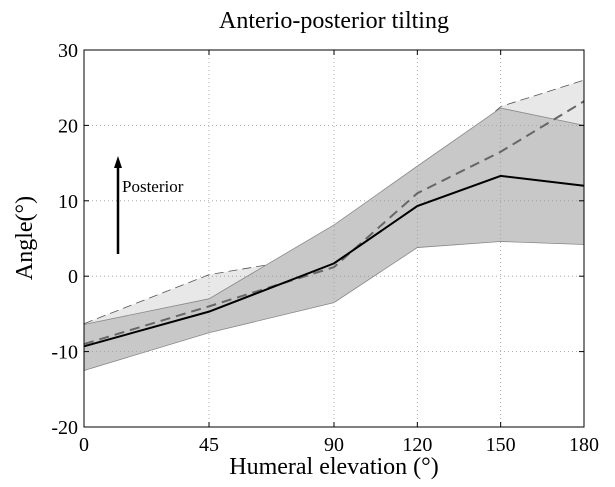 This screenshot has width=615, height=487. Describe the element at coordinates (584, 445) in the screenshot. I see `x-tick-label: 180` at that location.